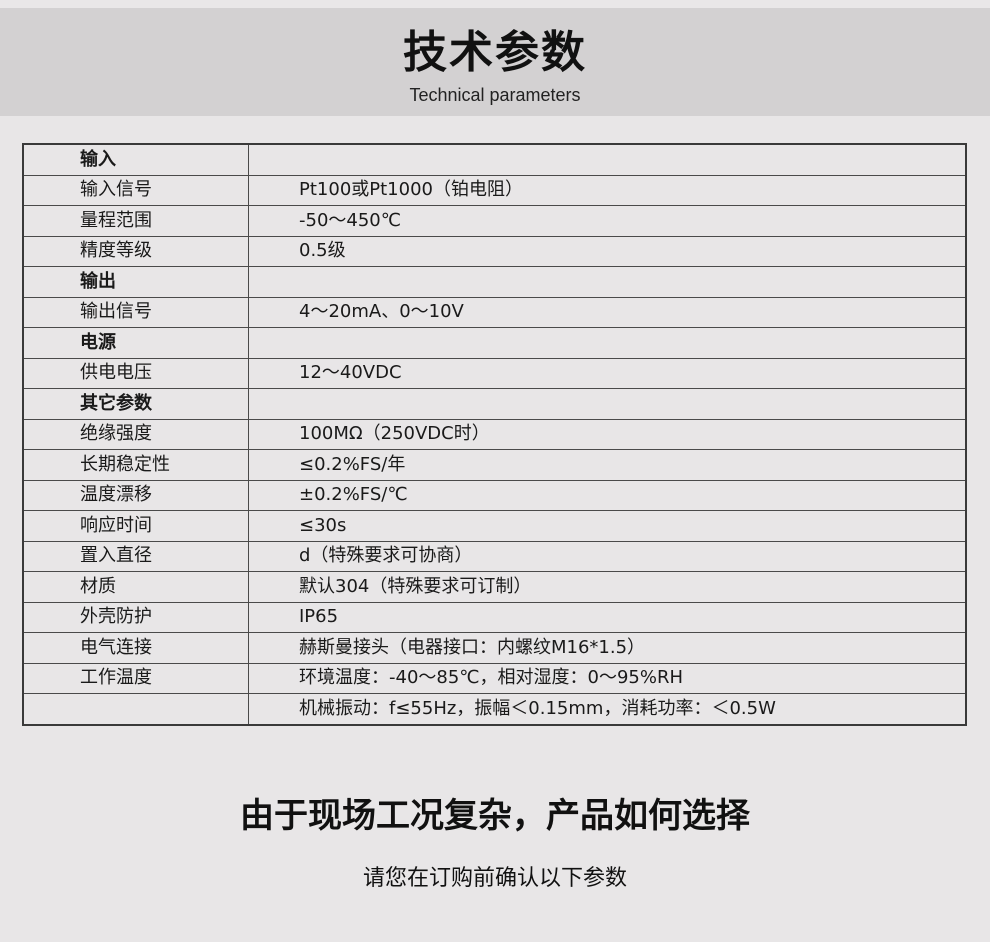 The image size is (990, 942). Describe the element at coordinates (495, 52) in the screenshot. I see `page-title: 技术参数` at that location.